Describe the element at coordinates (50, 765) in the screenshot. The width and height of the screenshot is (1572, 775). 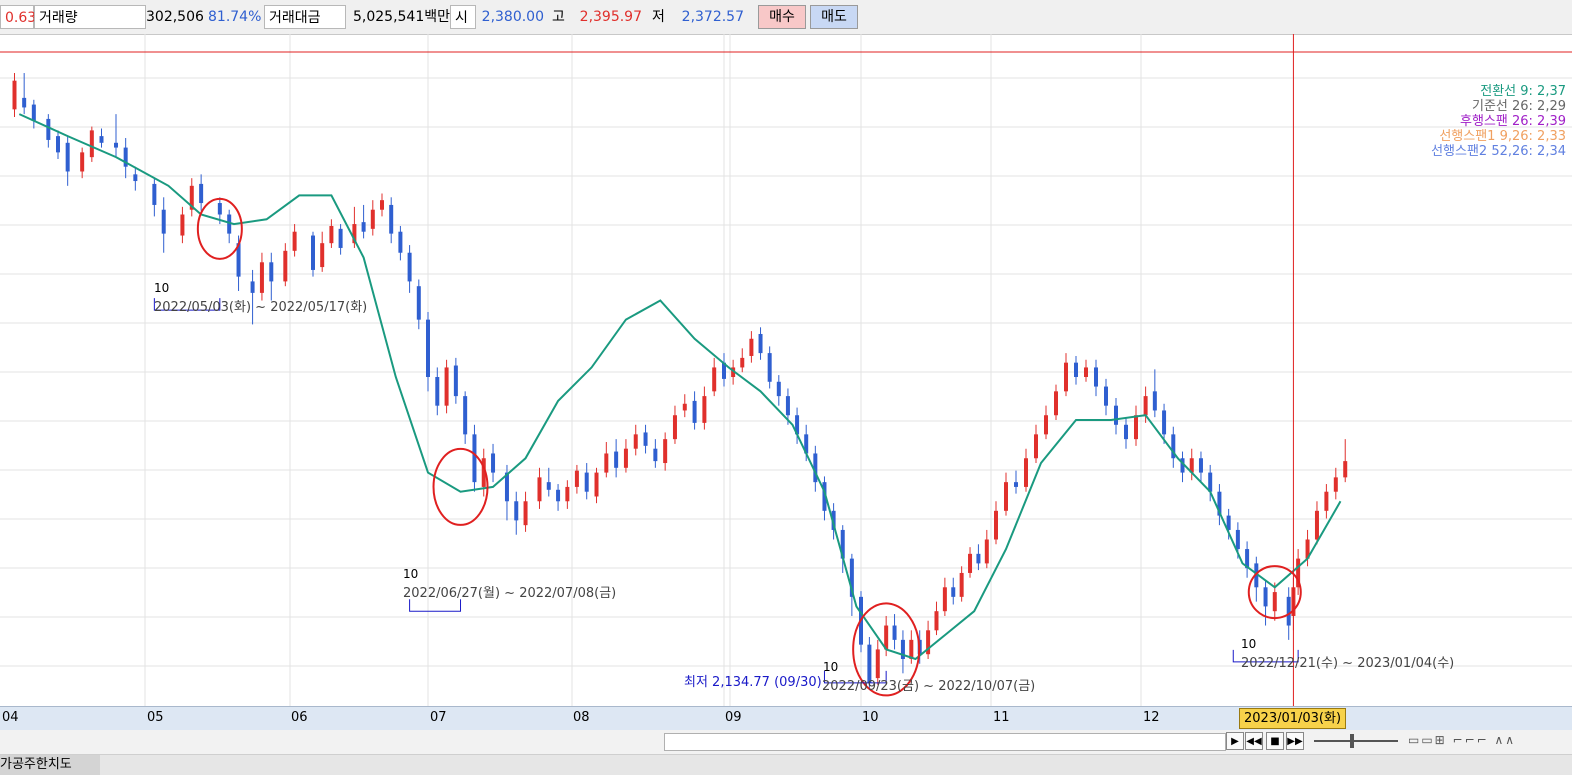
I see `tab-main: 가공주한치도` at that location.